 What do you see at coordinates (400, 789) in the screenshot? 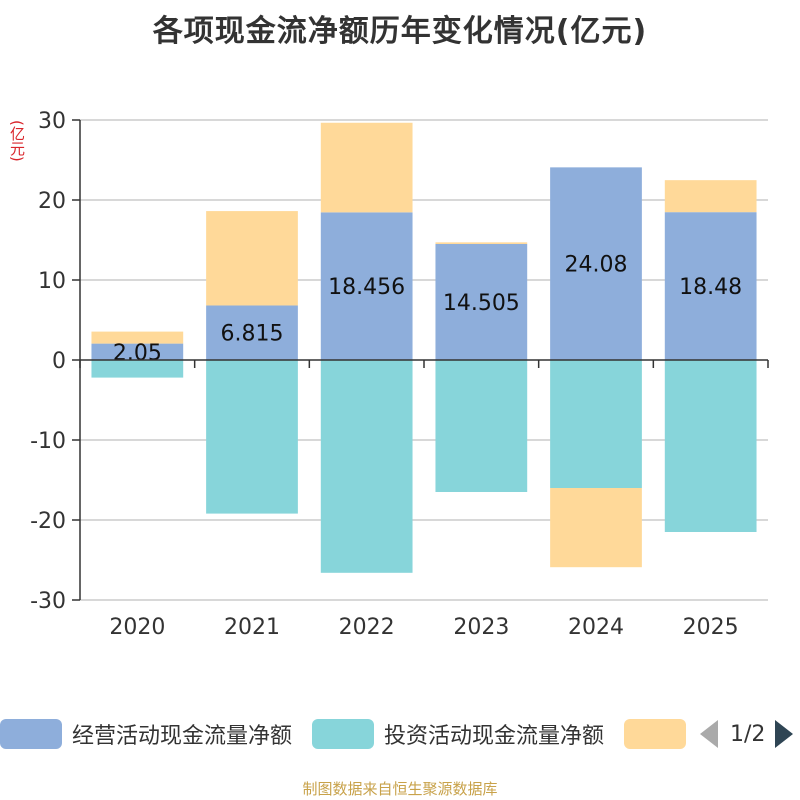
I see `data-source-note: 制图数据来自恒生聚源数据库` at bounding box center [400, 789].